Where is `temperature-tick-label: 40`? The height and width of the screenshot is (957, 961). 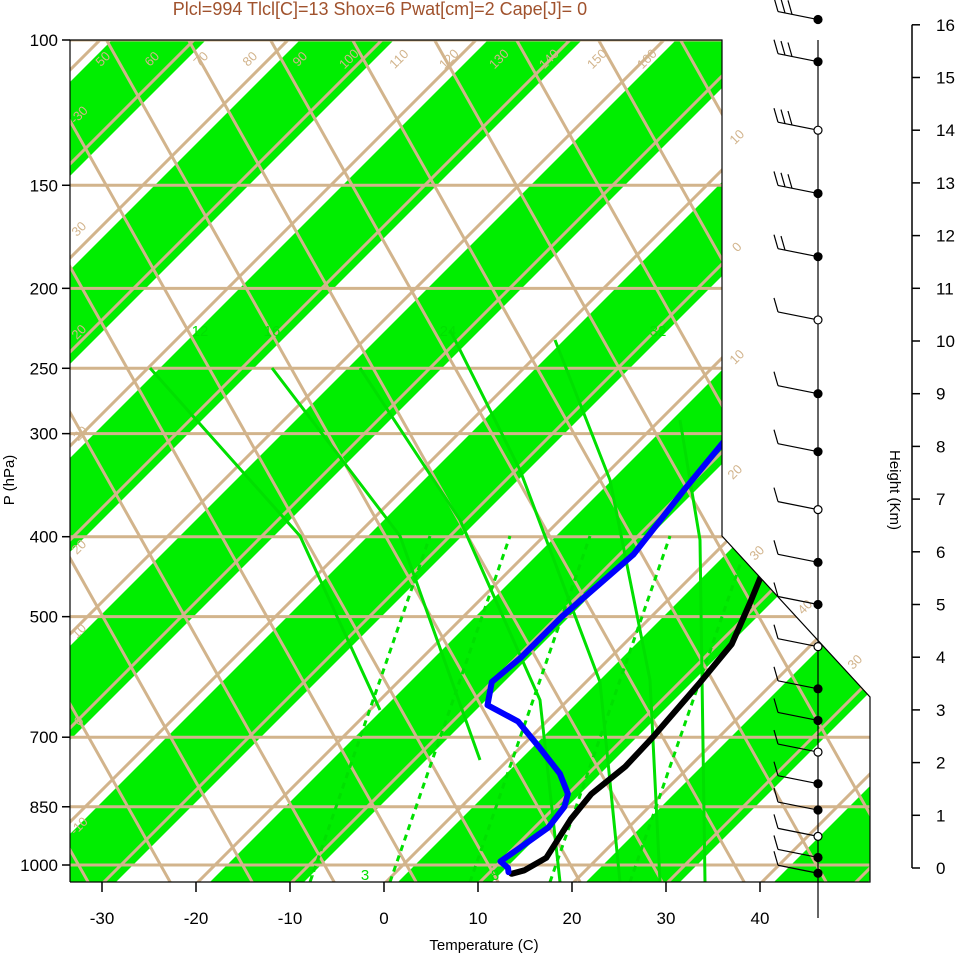 temperature-tick-label: 40 is located at coordinates (760, 918).